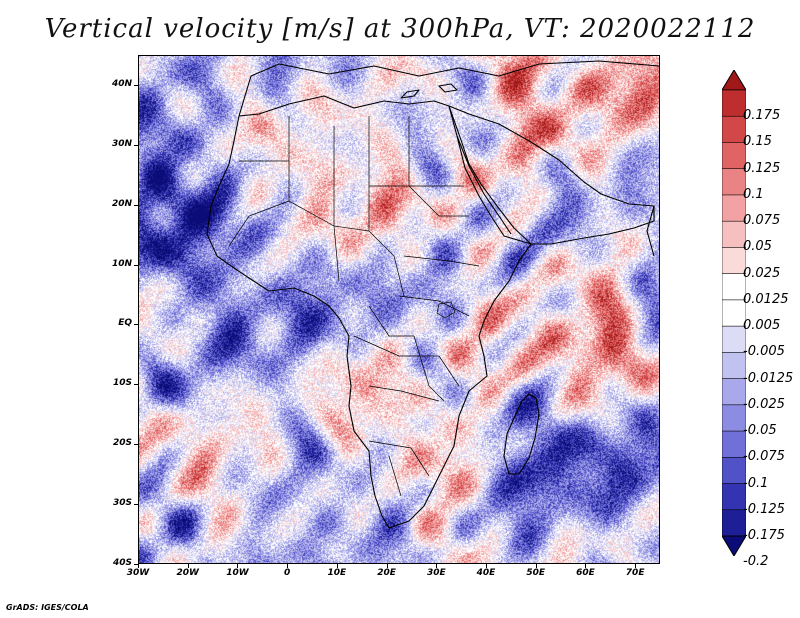 Image resolution: width=800 pixels, height=618 pixels. Describe the element at coordinates (757, 142) in the screenshot. I see `colorbar-label: 0.15` at that location.